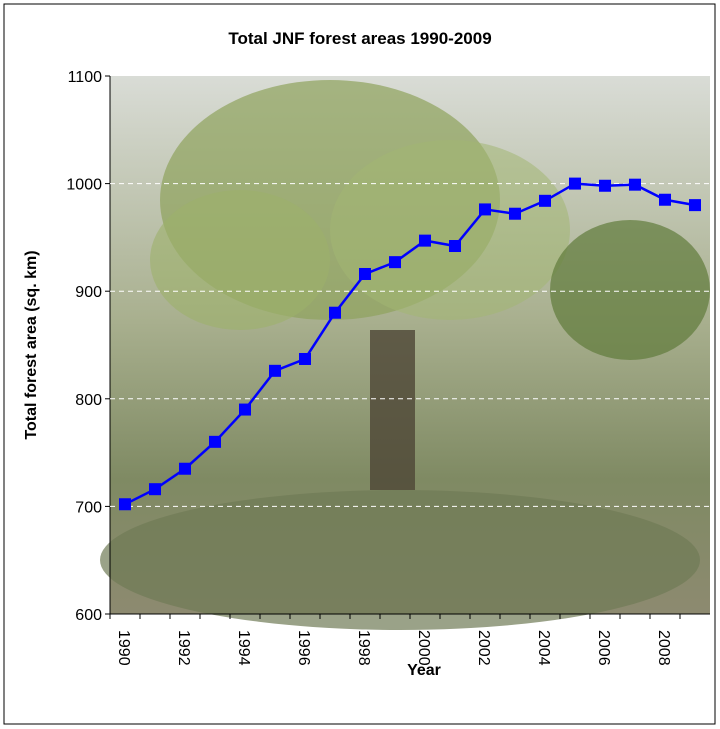 Image resolution: width=720 pixels, height=729 pixels. What do you see at coordinates (483, 648) in the screenshot?
I see `x-tick-label: 2002` at bounding box center [483, 648].